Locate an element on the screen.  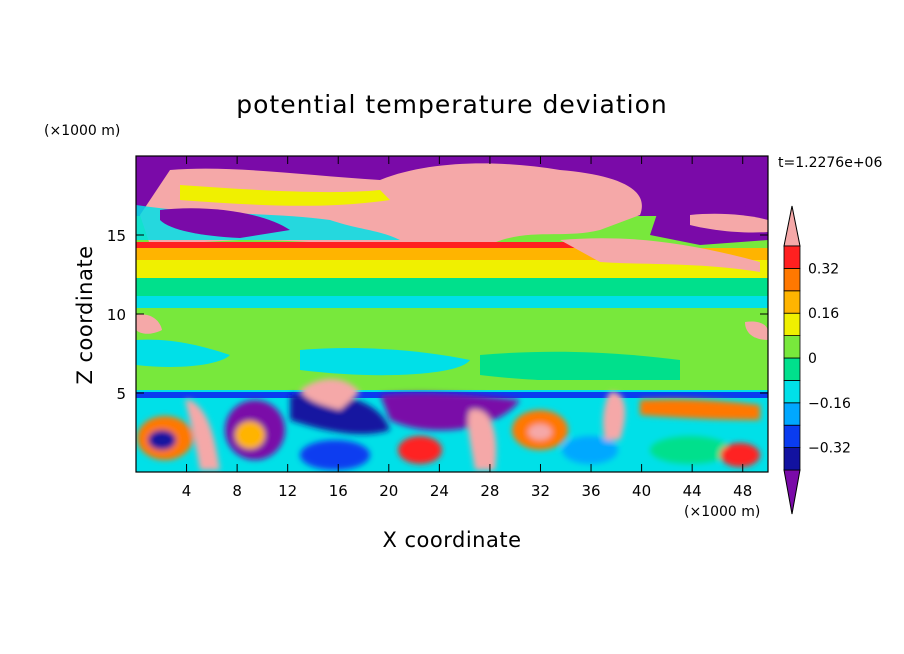
y-axis-label: Z coordinate is located at coordinates (85, 314).